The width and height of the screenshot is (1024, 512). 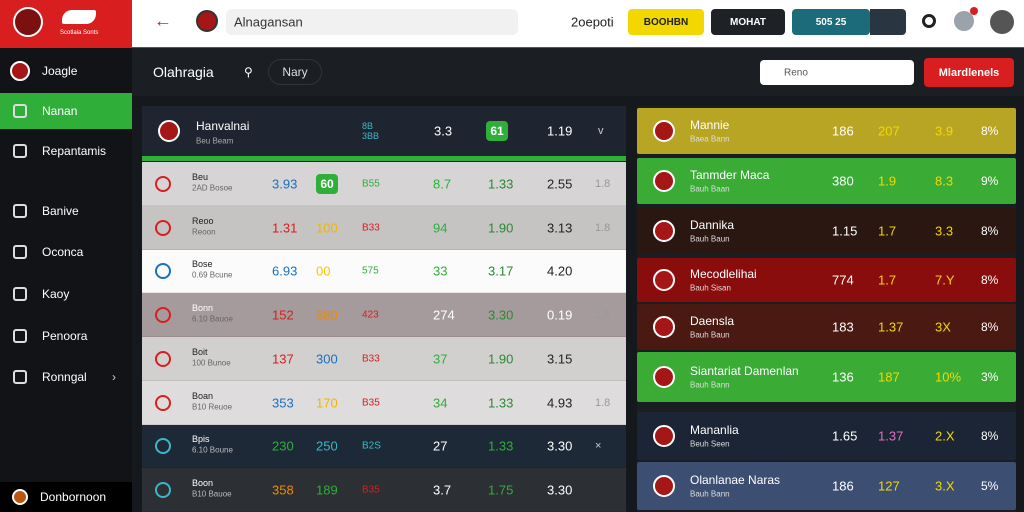 What do you see at coordinates (888, 22) in the screenshot?
I see `button-icon` at bounding box center [888, 22].